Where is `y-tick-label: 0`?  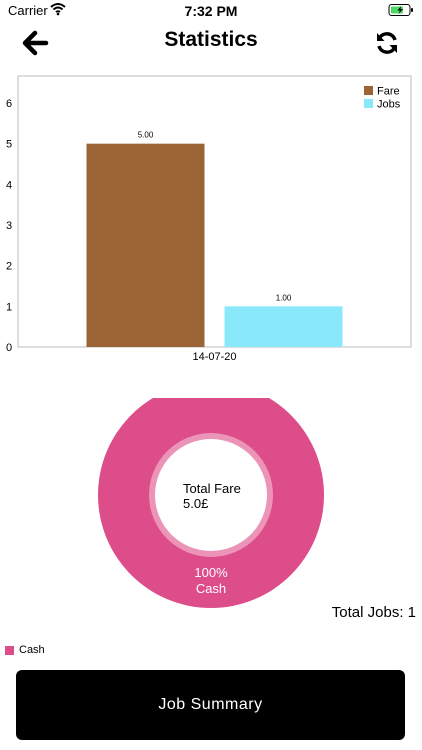
y-tick-label: 0 is located at coordinates (9, 348).